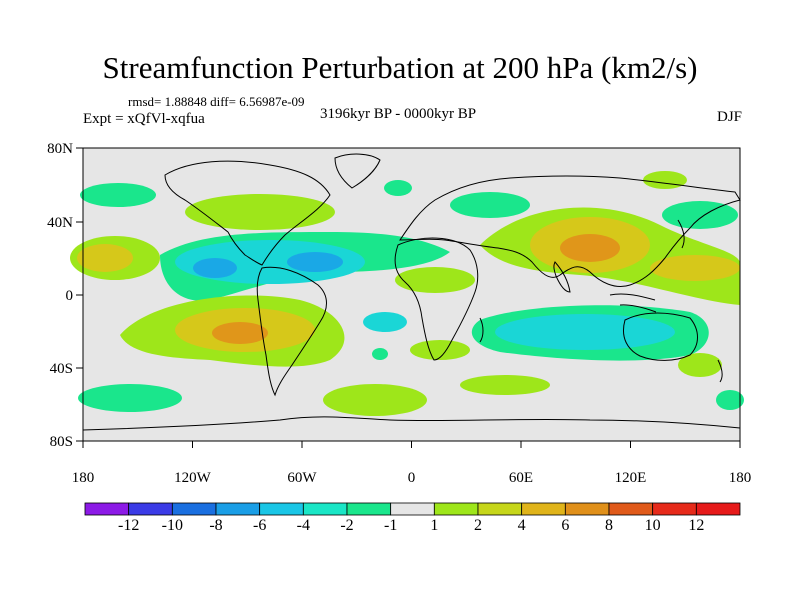 Image resolution: width=800 pixels, height=600 pixels. What do you see at coordinates (585, 332) in the screenshot?
I see `contour-indian-ocean-neg-mid` at bounding box center [585, 332].